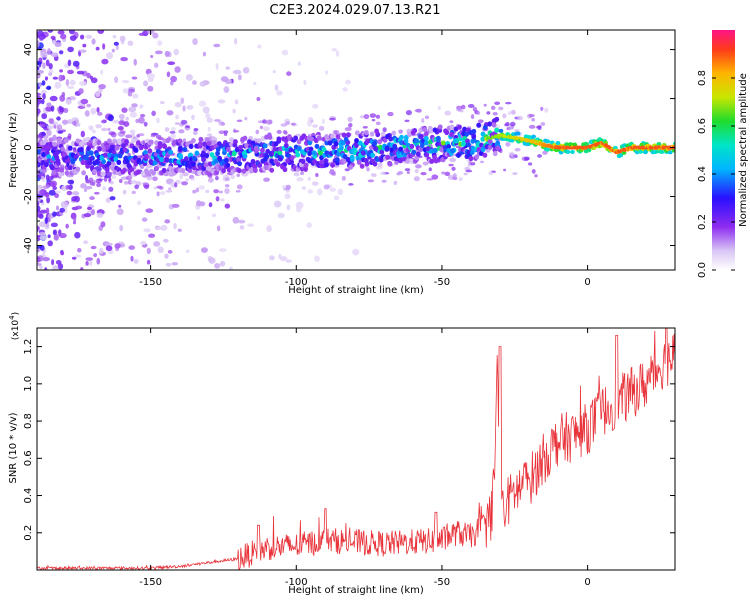  What do you see at coordinates (28, 98) in the screenshot?
I see `y-tick-label: 20` at bounding box center [28, 98].